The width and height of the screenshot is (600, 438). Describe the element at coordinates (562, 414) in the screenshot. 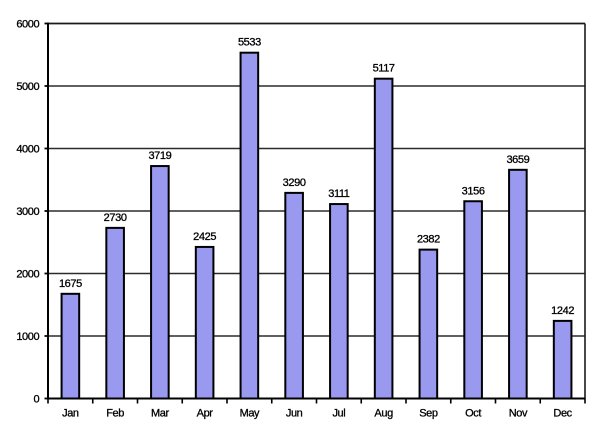

I see `svg-text: Dec` at that location.